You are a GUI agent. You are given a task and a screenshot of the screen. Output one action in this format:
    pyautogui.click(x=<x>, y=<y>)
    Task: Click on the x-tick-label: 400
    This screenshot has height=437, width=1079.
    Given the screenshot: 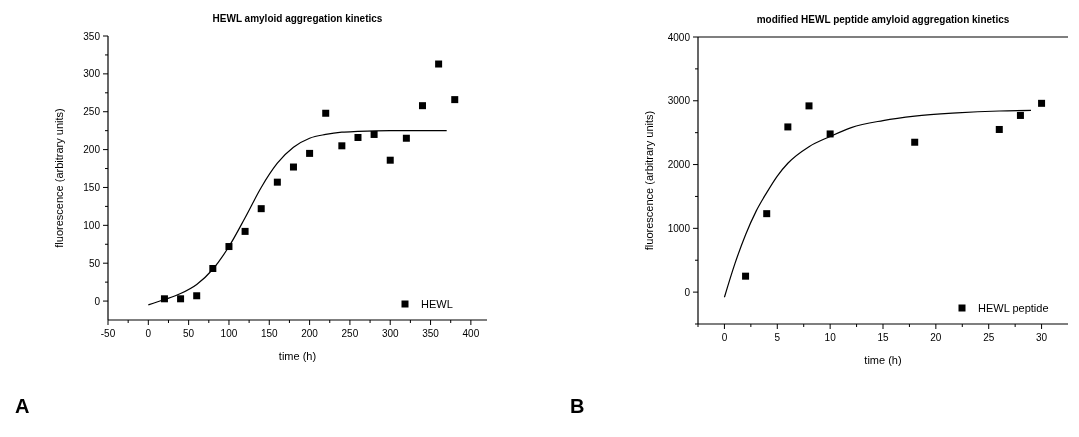 What is the action you would take?
    pyautogui.click(x=471, y=333)
    